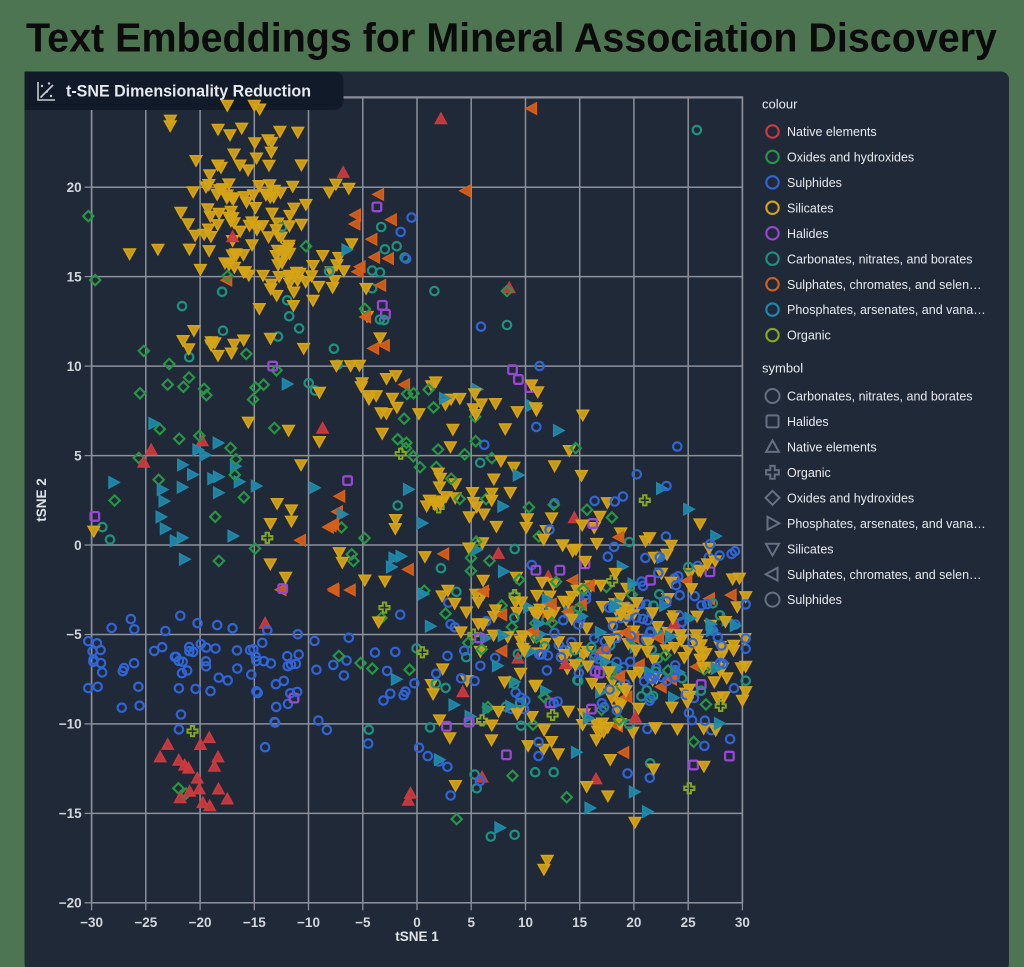 This screenshot has height=967, width=1024. I want to click on svg-text: tSNE 2, so click(41, 500).